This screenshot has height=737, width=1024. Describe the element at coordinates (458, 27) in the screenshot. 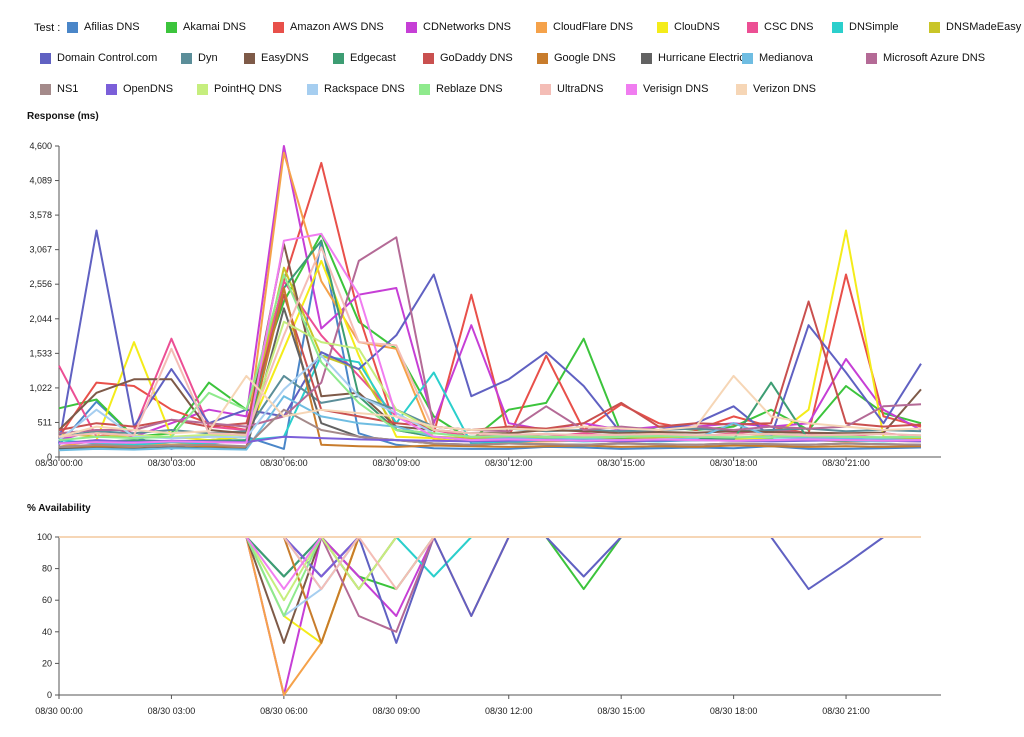

I see `legend-item: CDNetworks DNS` at that location.